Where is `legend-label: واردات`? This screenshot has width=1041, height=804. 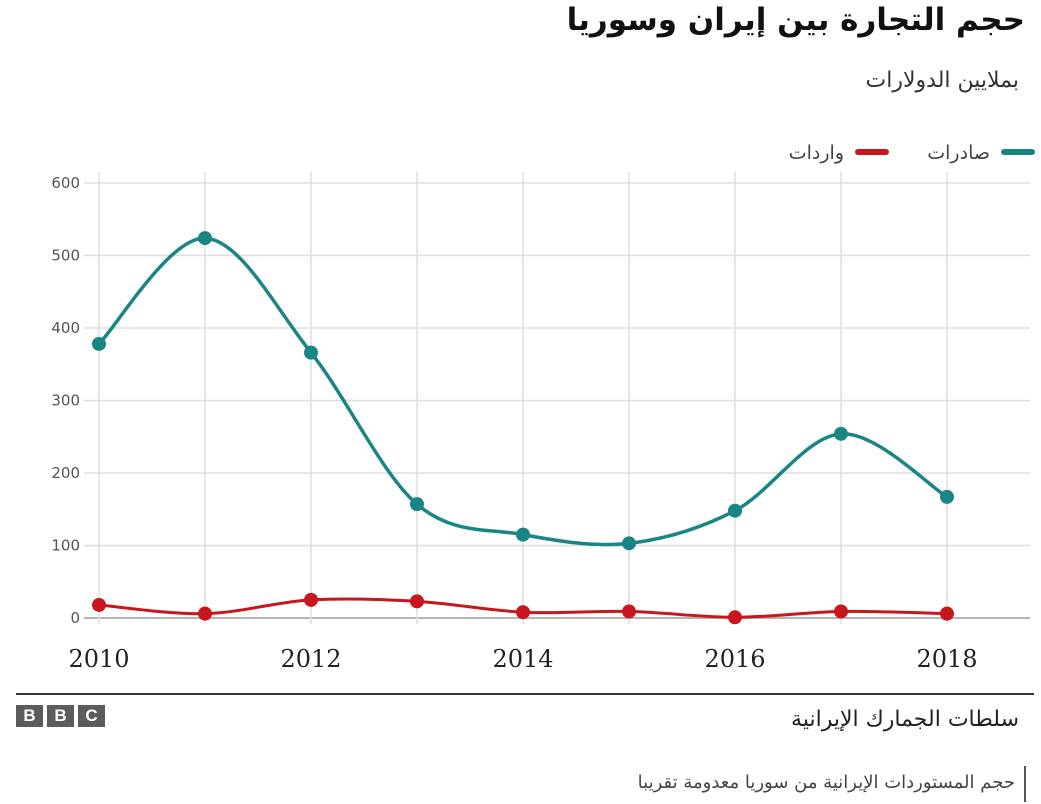 legend-label: واردات is located at coordinates (816, 153).